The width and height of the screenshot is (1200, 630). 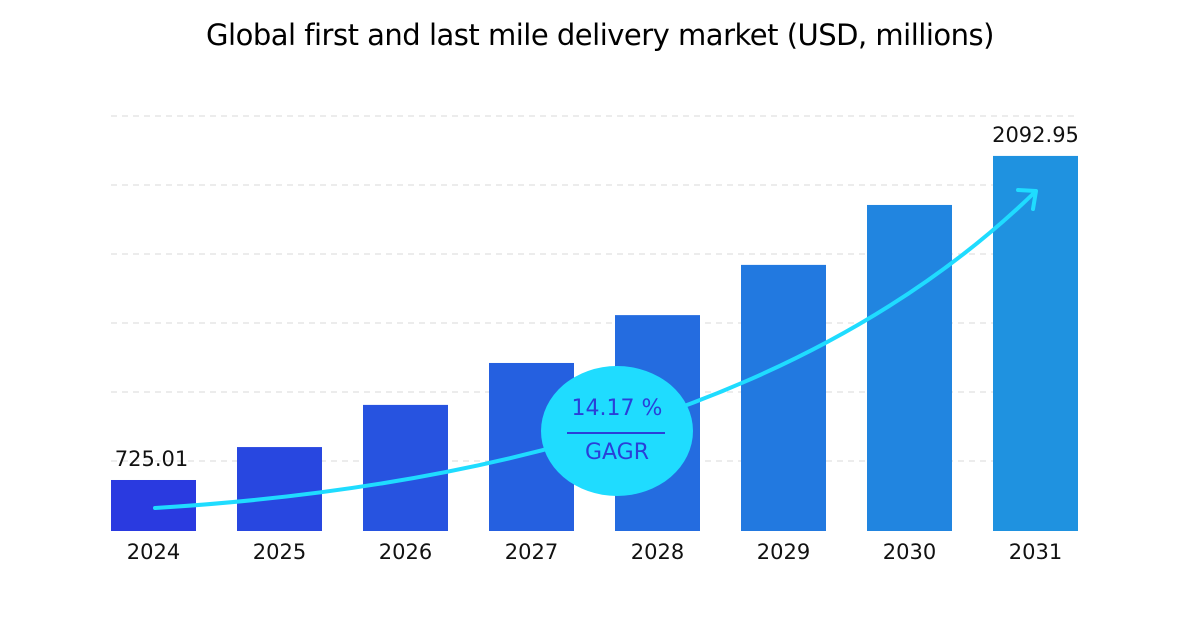 I want to click on bar-2031, so click(x=1035, y=343).